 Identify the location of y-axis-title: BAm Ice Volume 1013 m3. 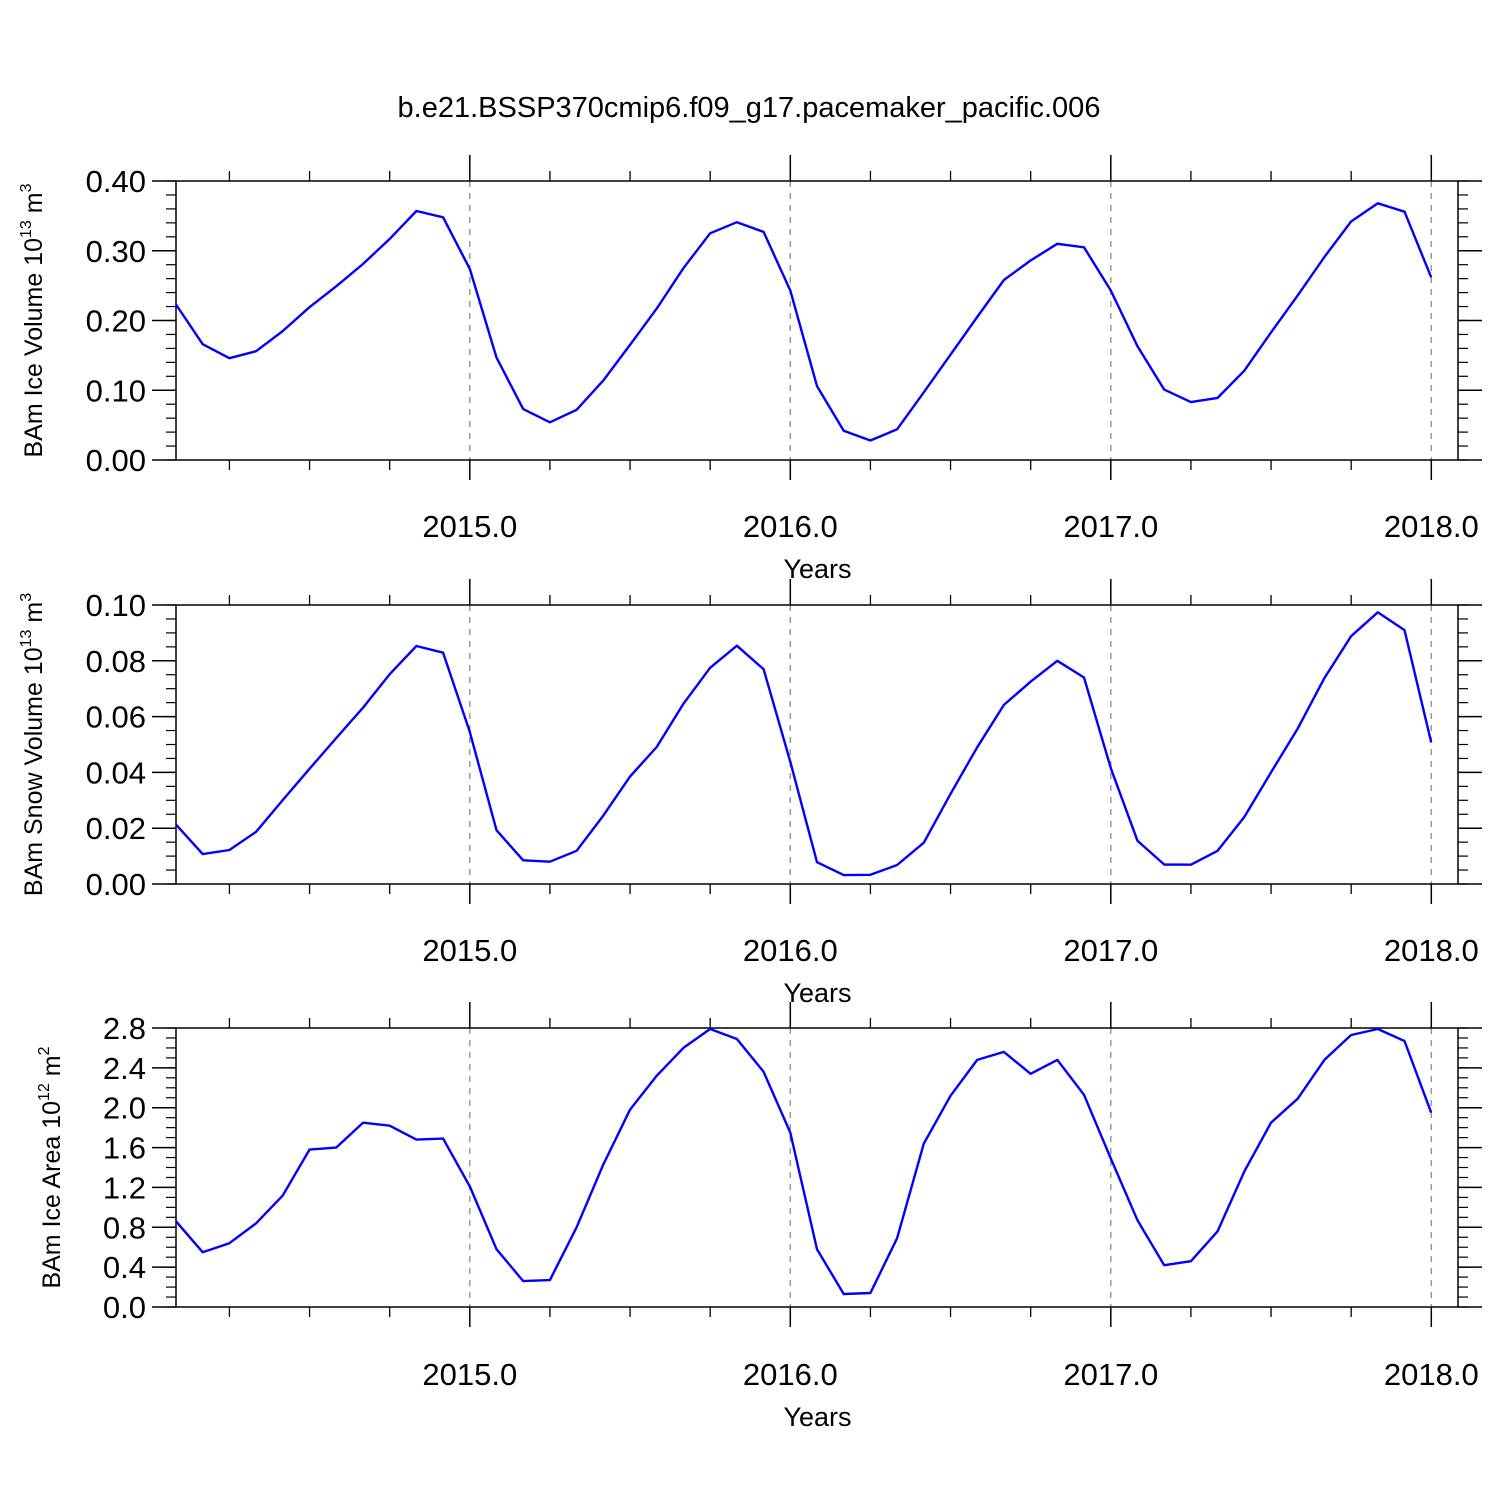
(33, 320).